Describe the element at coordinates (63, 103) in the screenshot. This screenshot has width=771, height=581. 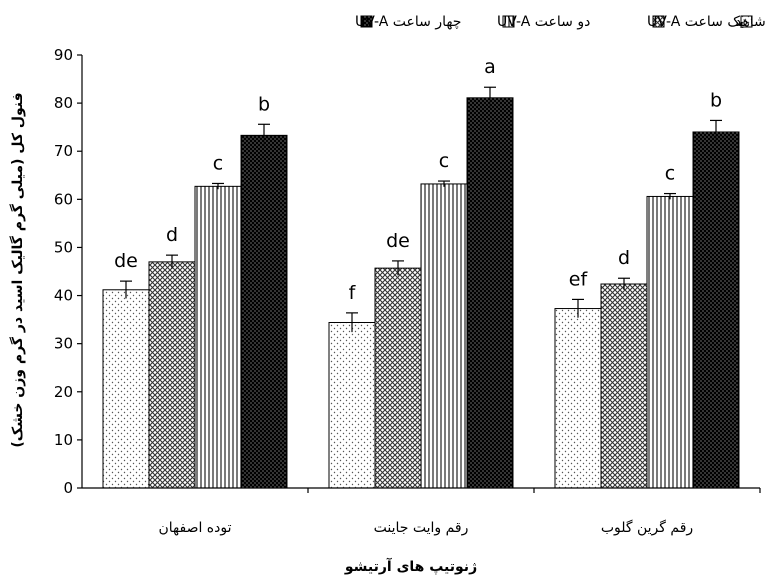
I see `y-tick-label: 80` at that location.